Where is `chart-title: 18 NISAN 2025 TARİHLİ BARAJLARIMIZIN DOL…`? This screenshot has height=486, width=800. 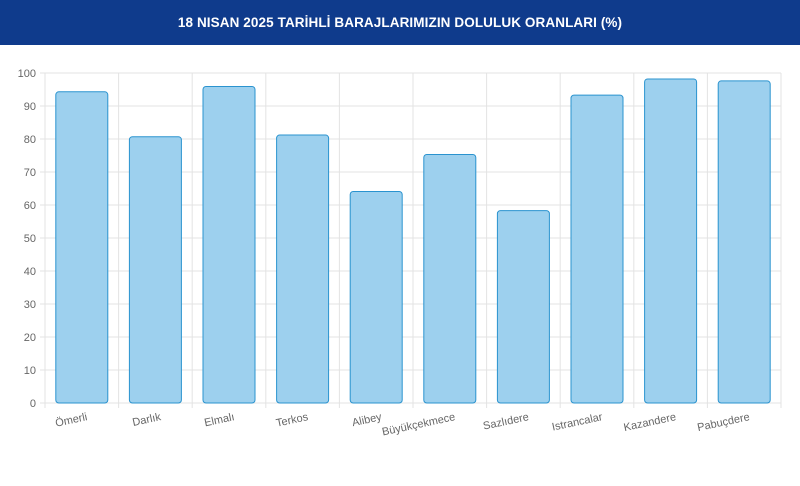
chart-title: 18 NISAN 2025 TARİHLİ BARAJLARIMIZIN DOL… is located at coordinates (400, 22).